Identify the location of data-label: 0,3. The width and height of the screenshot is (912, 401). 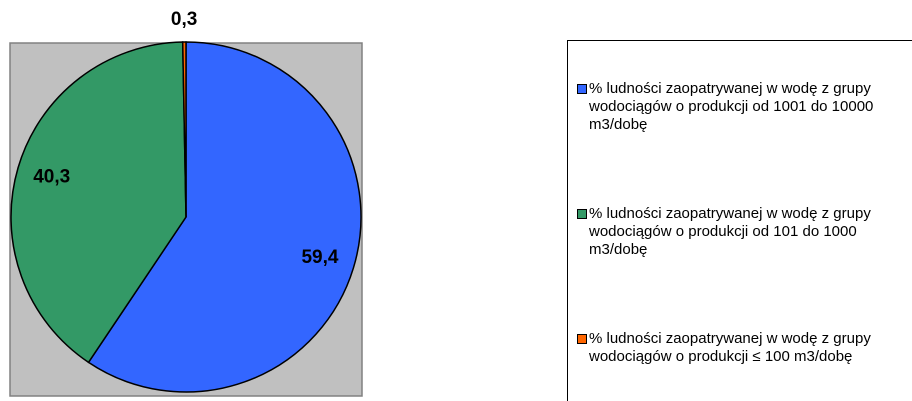
(184, 19).